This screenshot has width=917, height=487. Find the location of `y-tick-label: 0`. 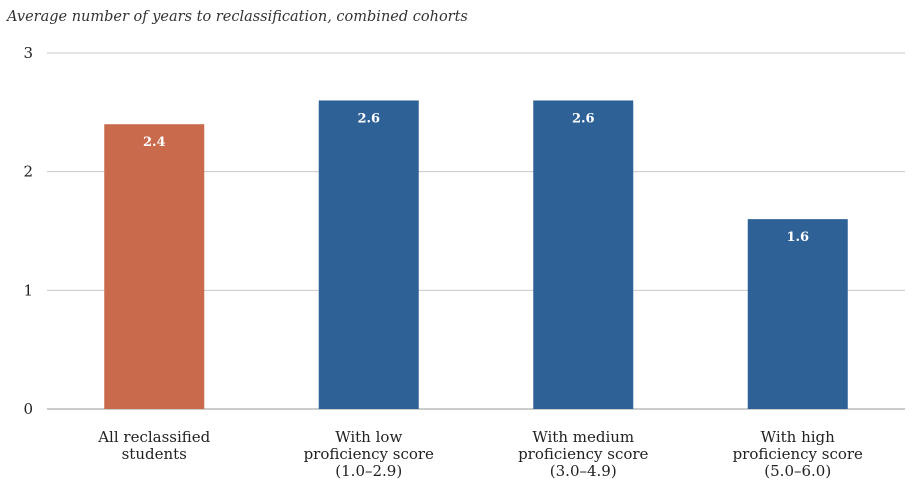

y-tick-label: 0 is located at coordinates (28, 409).